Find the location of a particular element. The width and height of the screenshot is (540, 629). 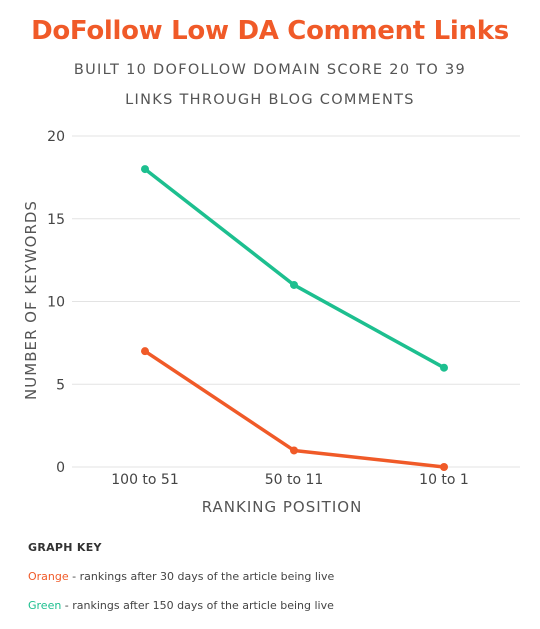

x-tick-labels: 100 to 51 50 to 11 10 to 1 is located at coordinates (290, 480).